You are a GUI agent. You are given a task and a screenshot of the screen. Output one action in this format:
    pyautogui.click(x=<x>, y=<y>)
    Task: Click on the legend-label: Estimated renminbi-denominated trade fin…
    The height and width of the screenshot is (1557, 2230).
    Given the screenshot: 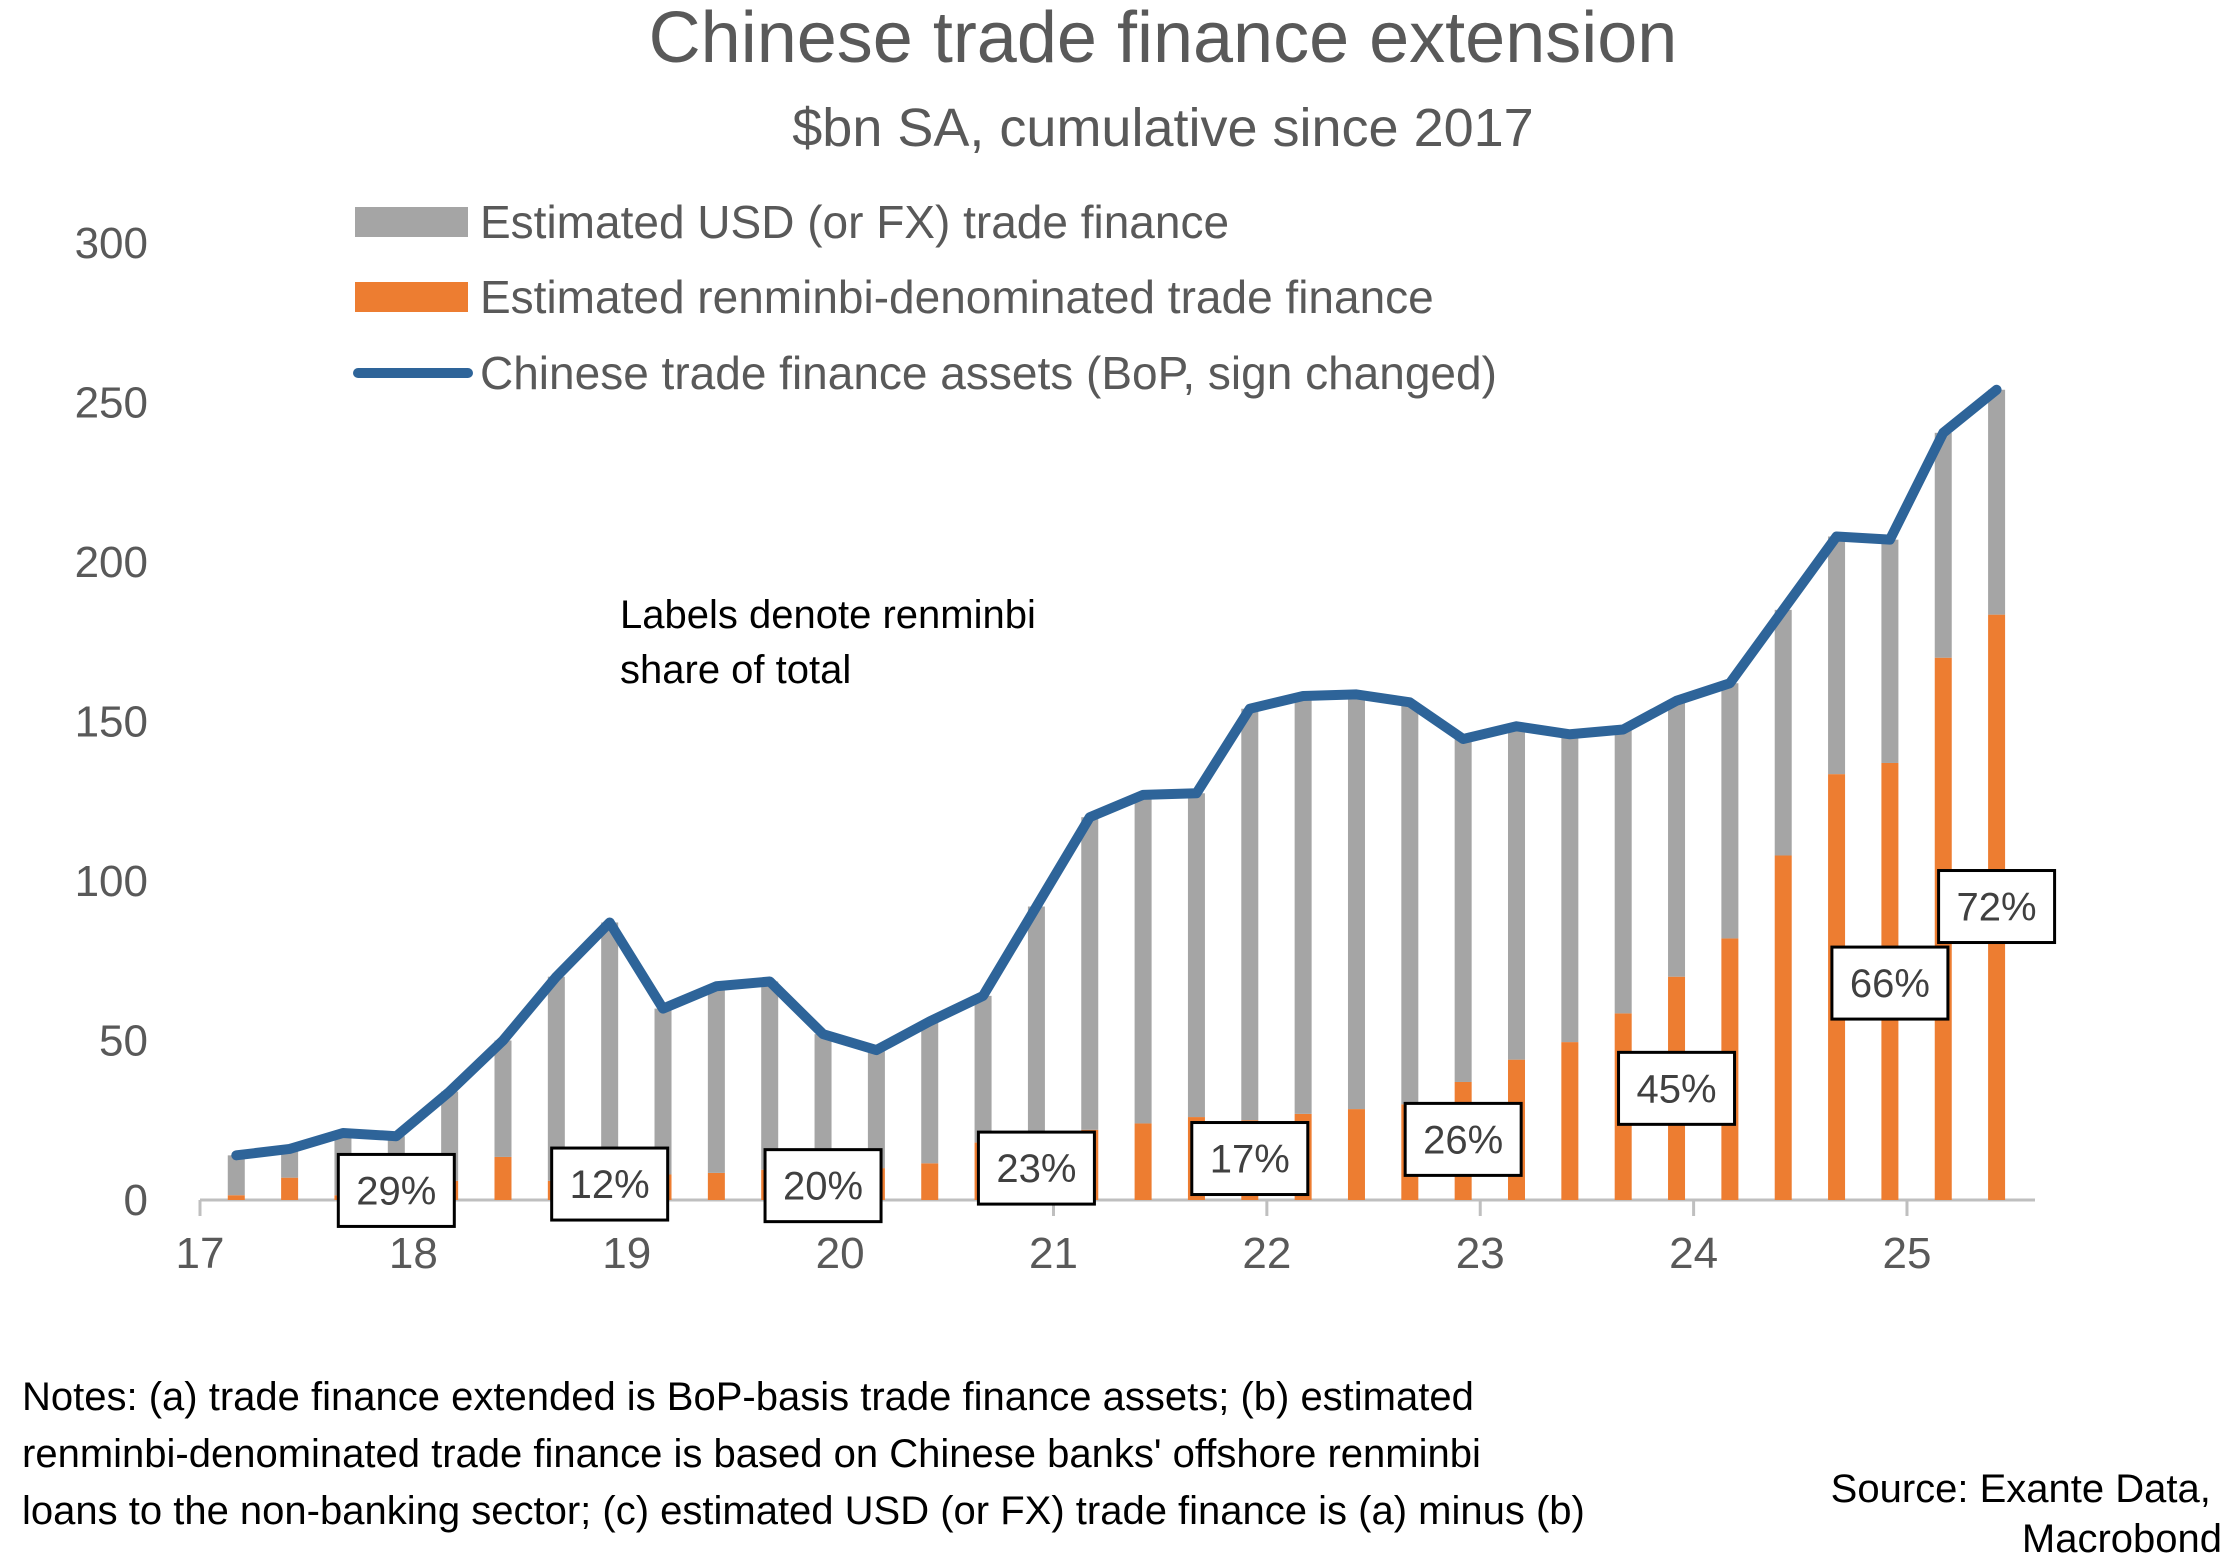 What is the action you would take?
    pyautogui.click(x=957, y=297)
    